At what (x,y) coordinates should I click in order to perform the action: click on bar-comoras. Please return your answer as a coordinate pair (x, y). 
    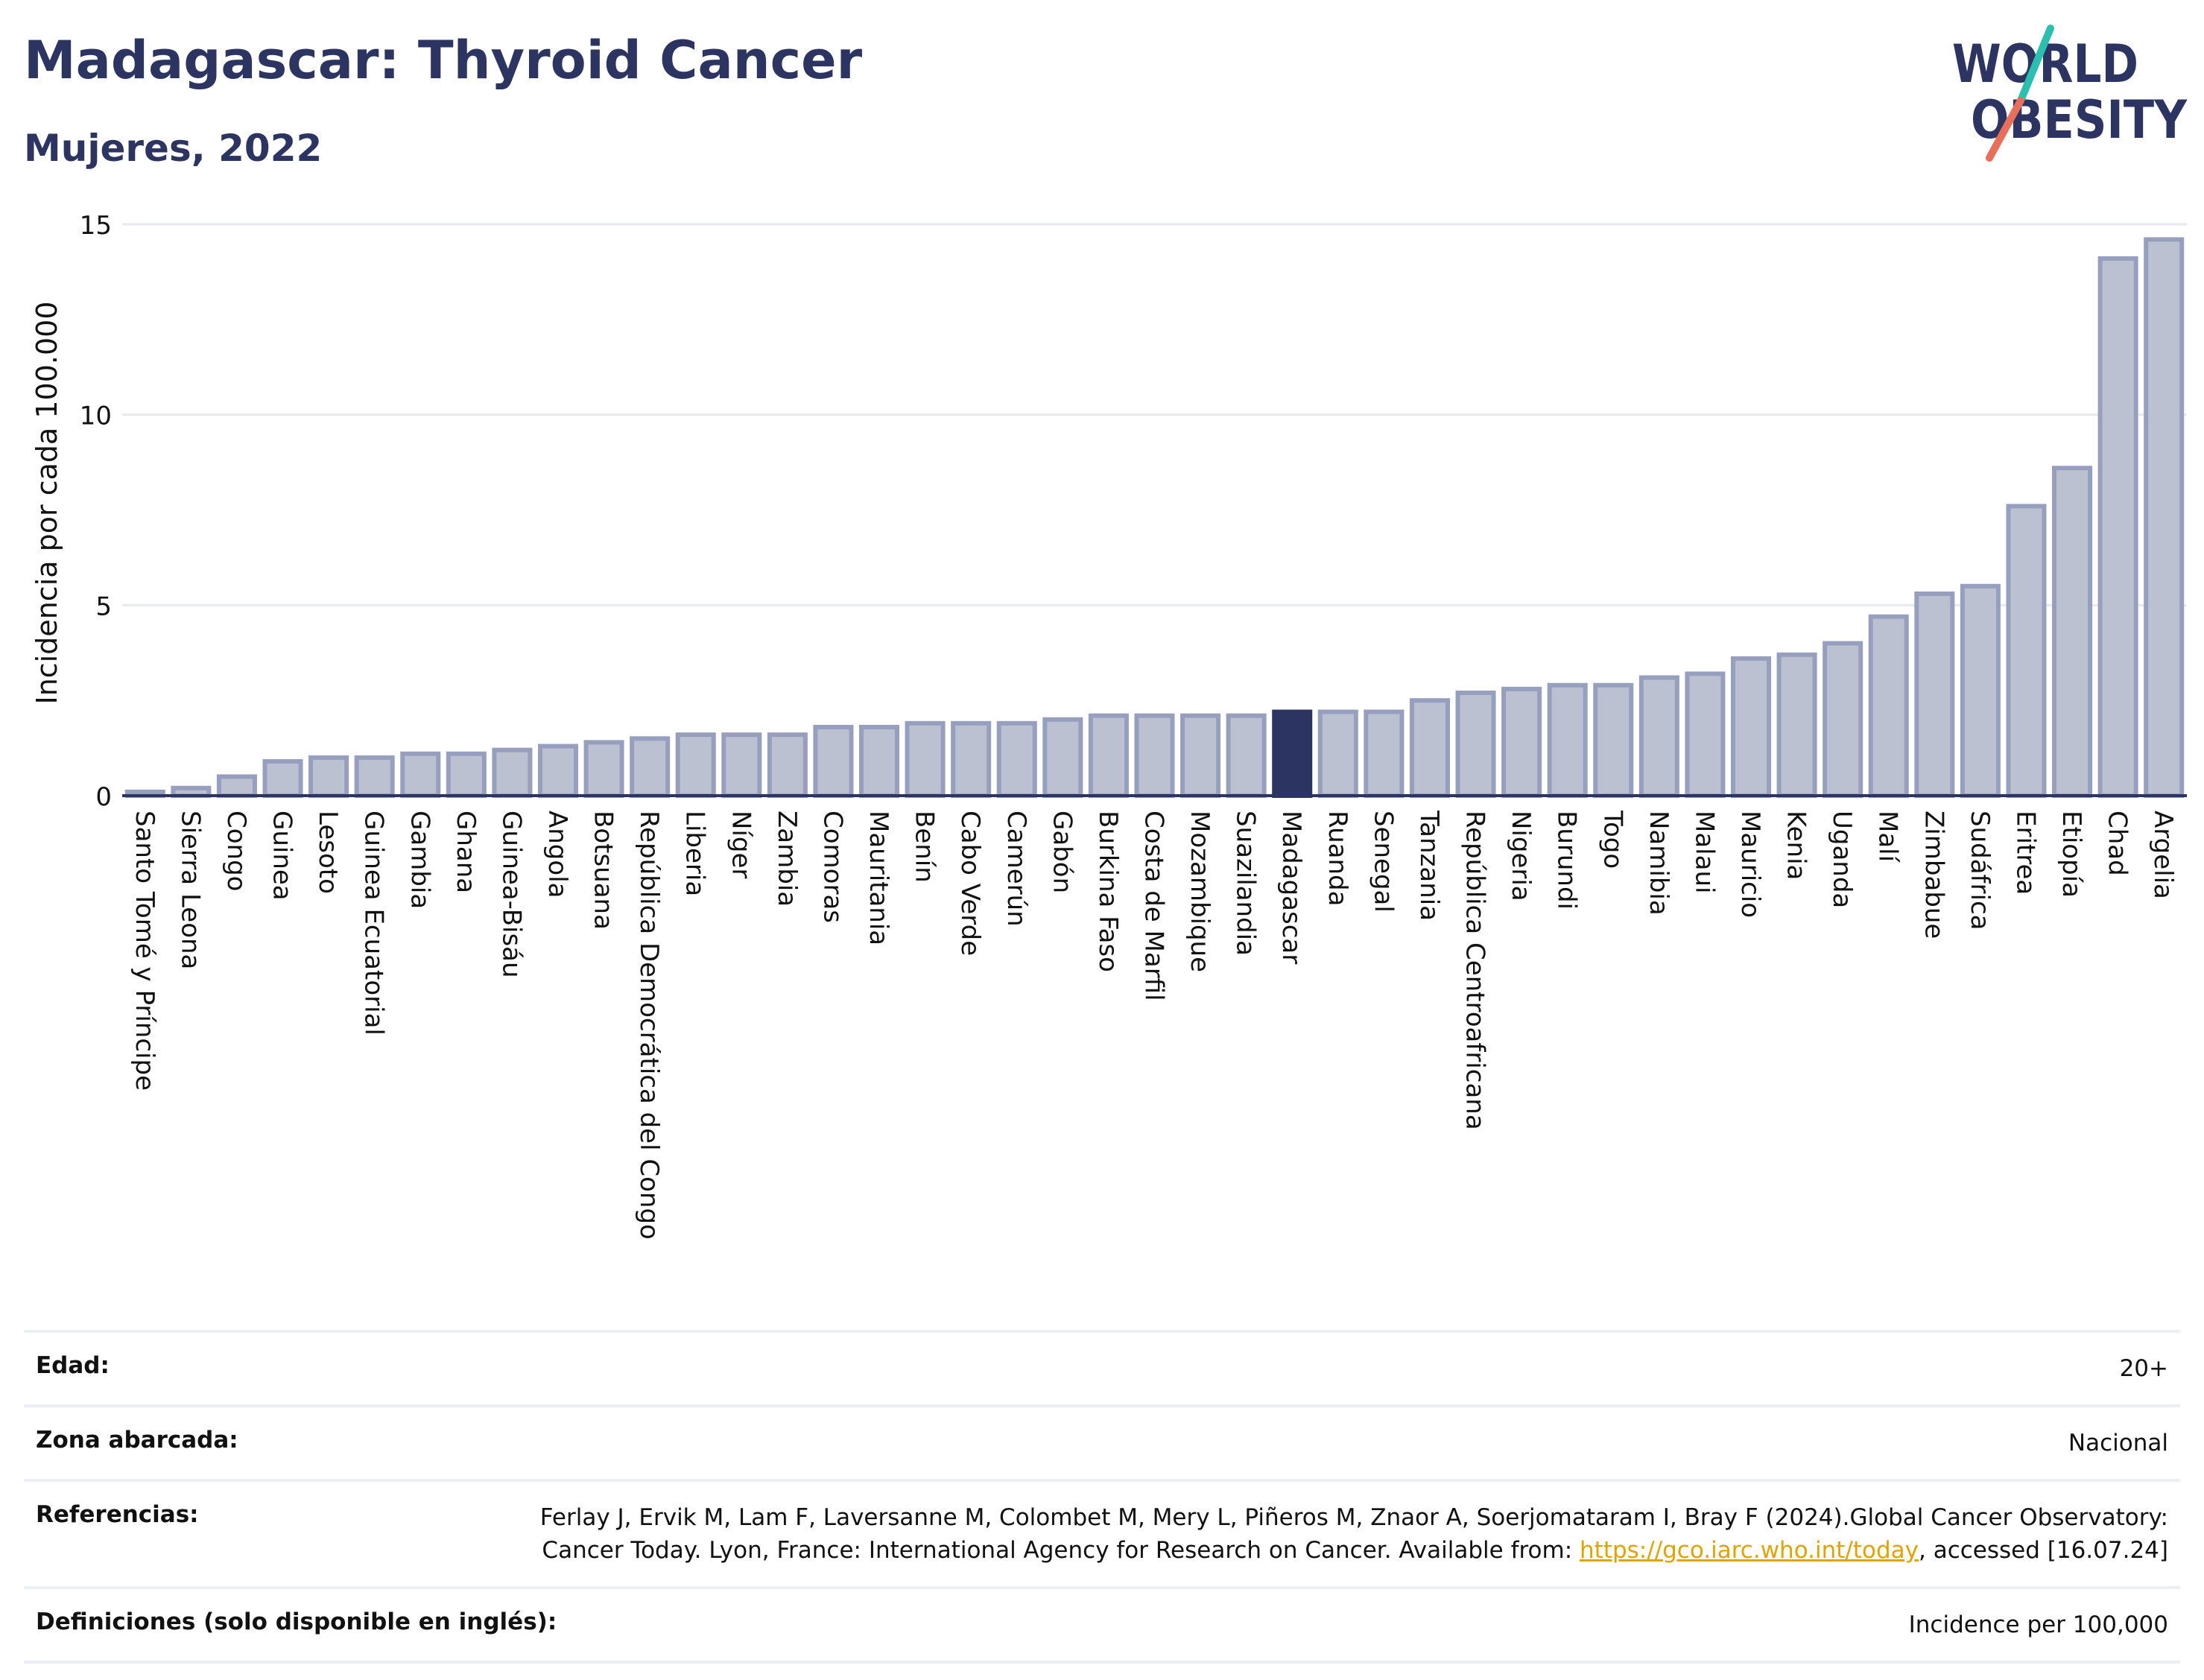
    Looking at the image, I should click on (833, 761).